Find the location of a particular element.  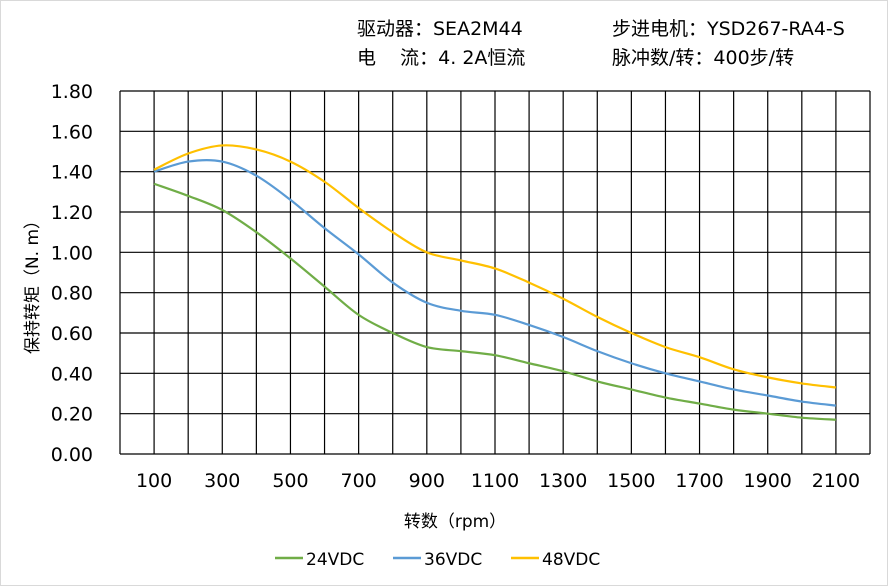

x-axis-label: 转数（rpm） is located at coordinates (455, 522).